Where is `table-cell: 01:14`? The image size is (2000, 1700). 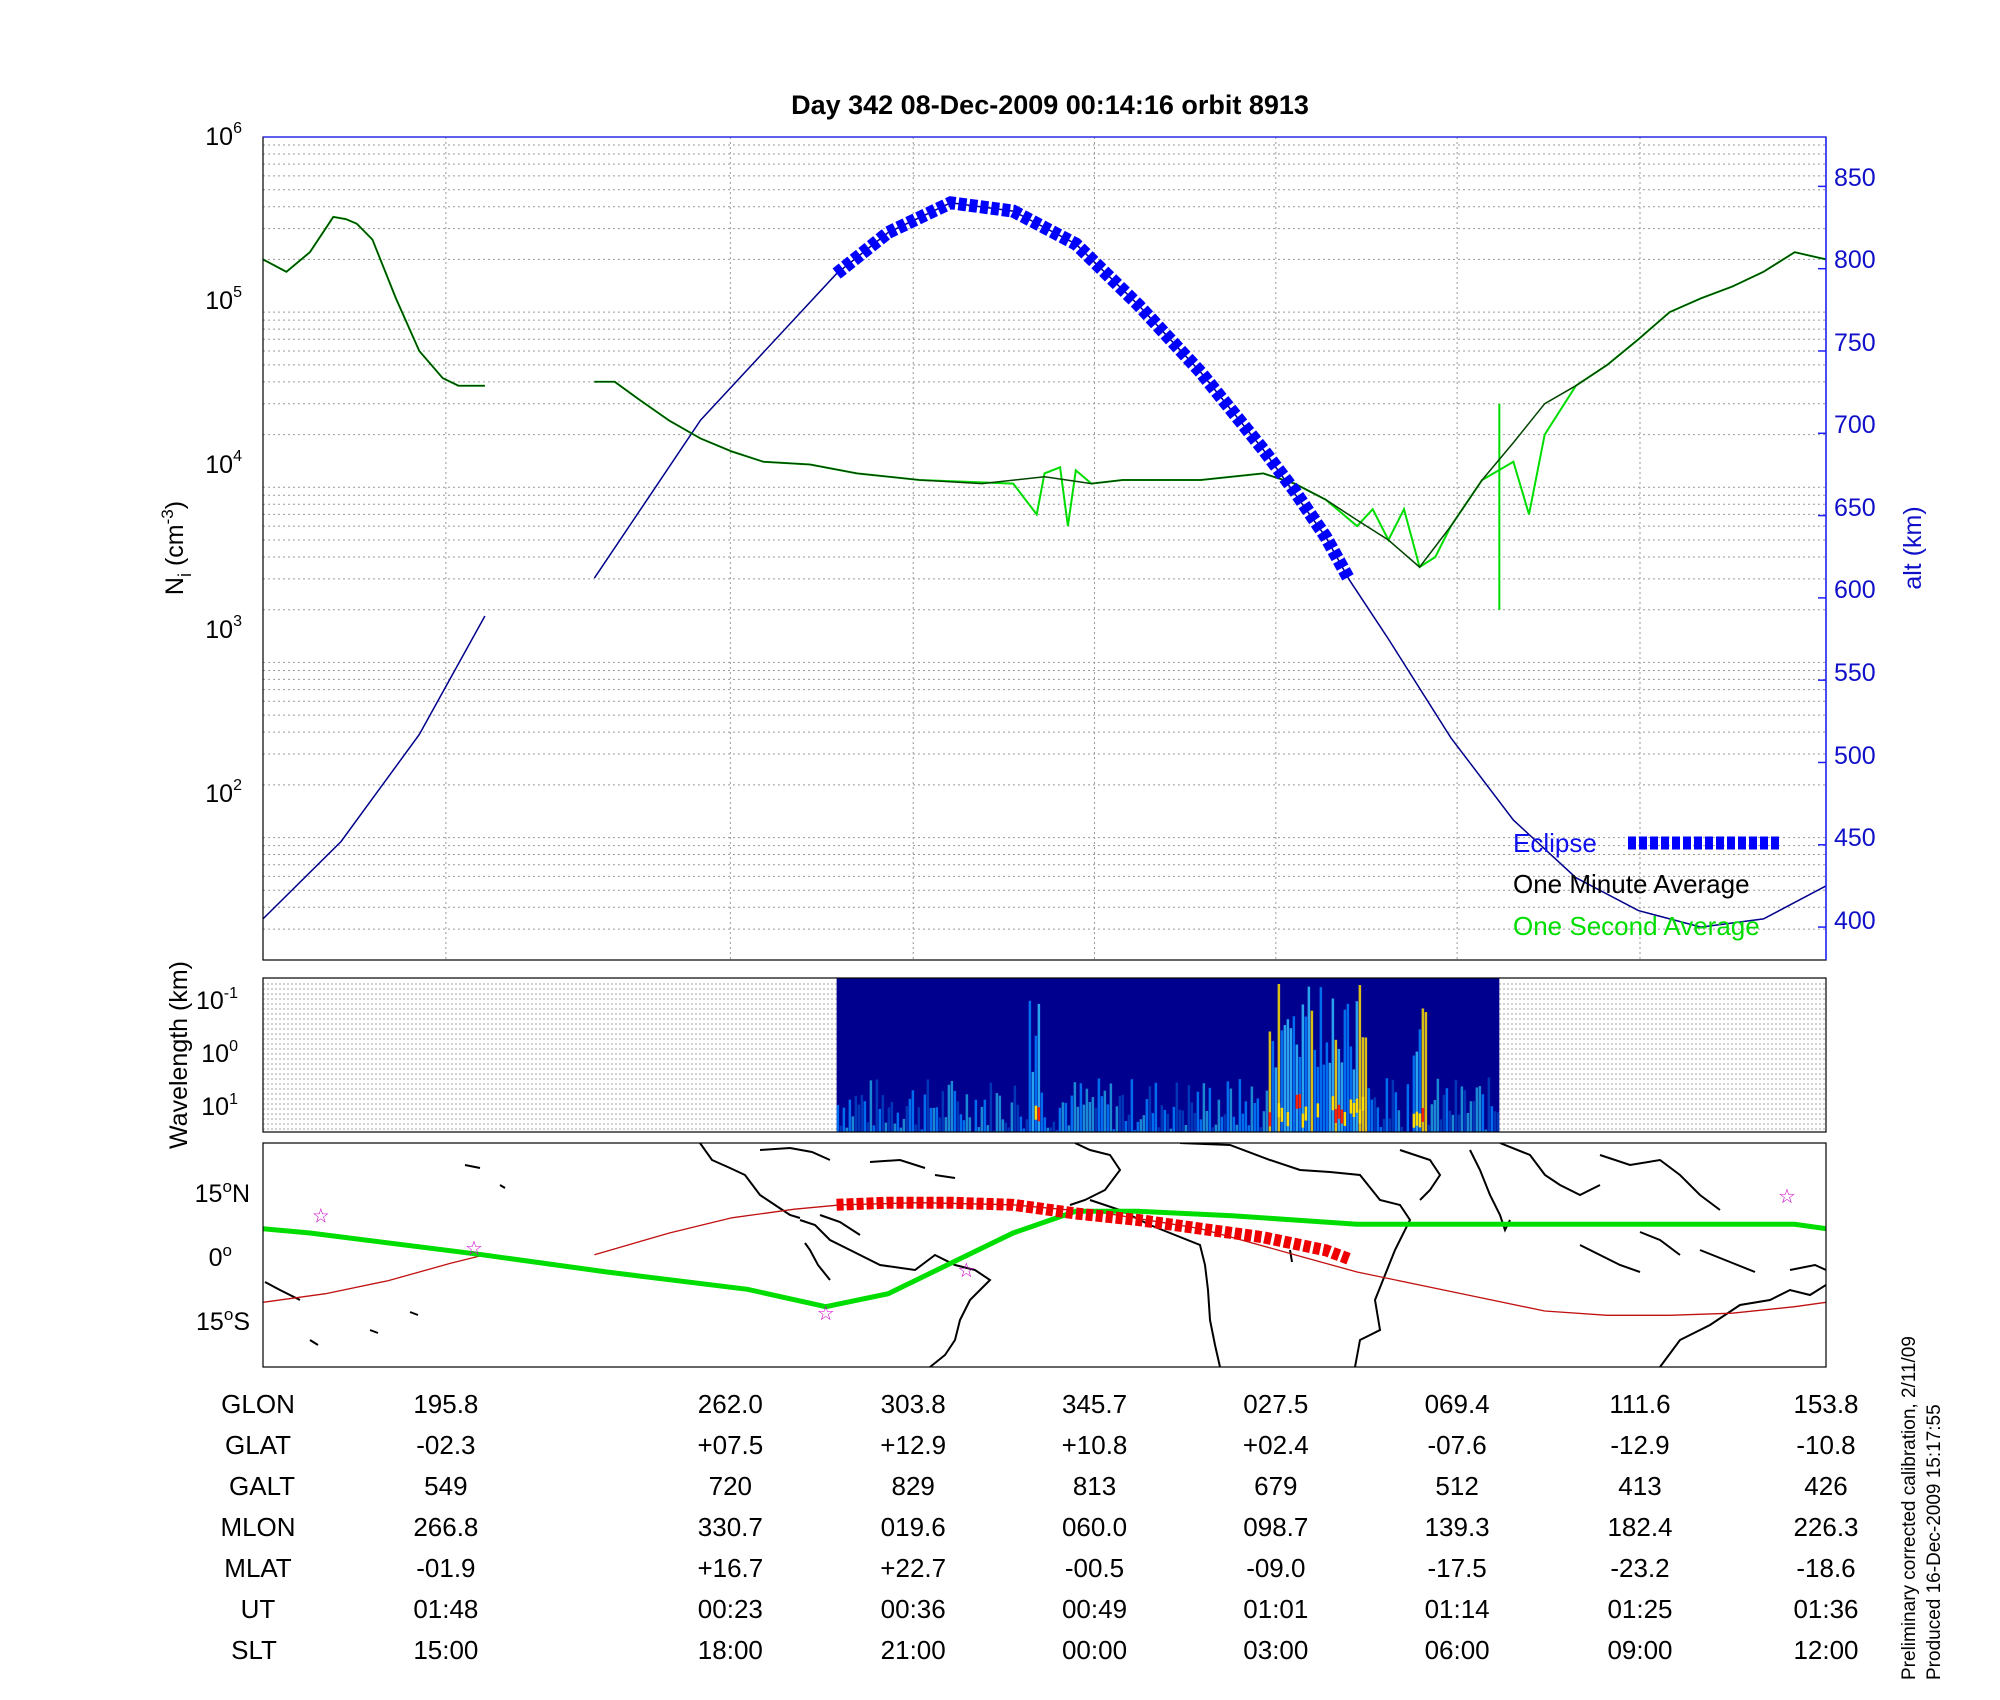
table-cell: 01:14 is located at coordinates (1457, 1609).